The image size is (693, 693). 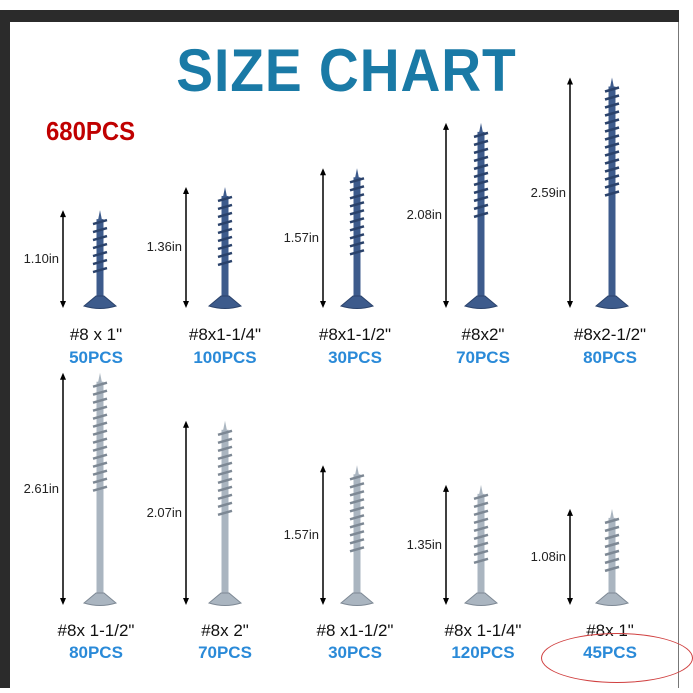 What do you see at coordinates (355, 630) in the screenshot?
I see `size-label: #8 x1-1/2"` at bounding box center [355, 630].